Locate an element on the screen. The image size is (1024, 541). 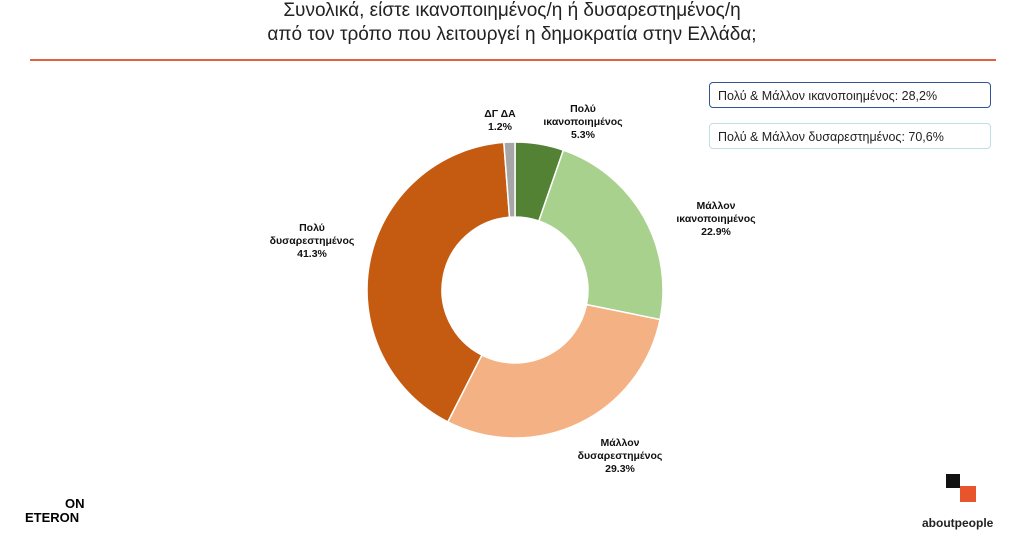
category-label: Πολύ δυσαρεστημένος is located at coordinates (312, 234).